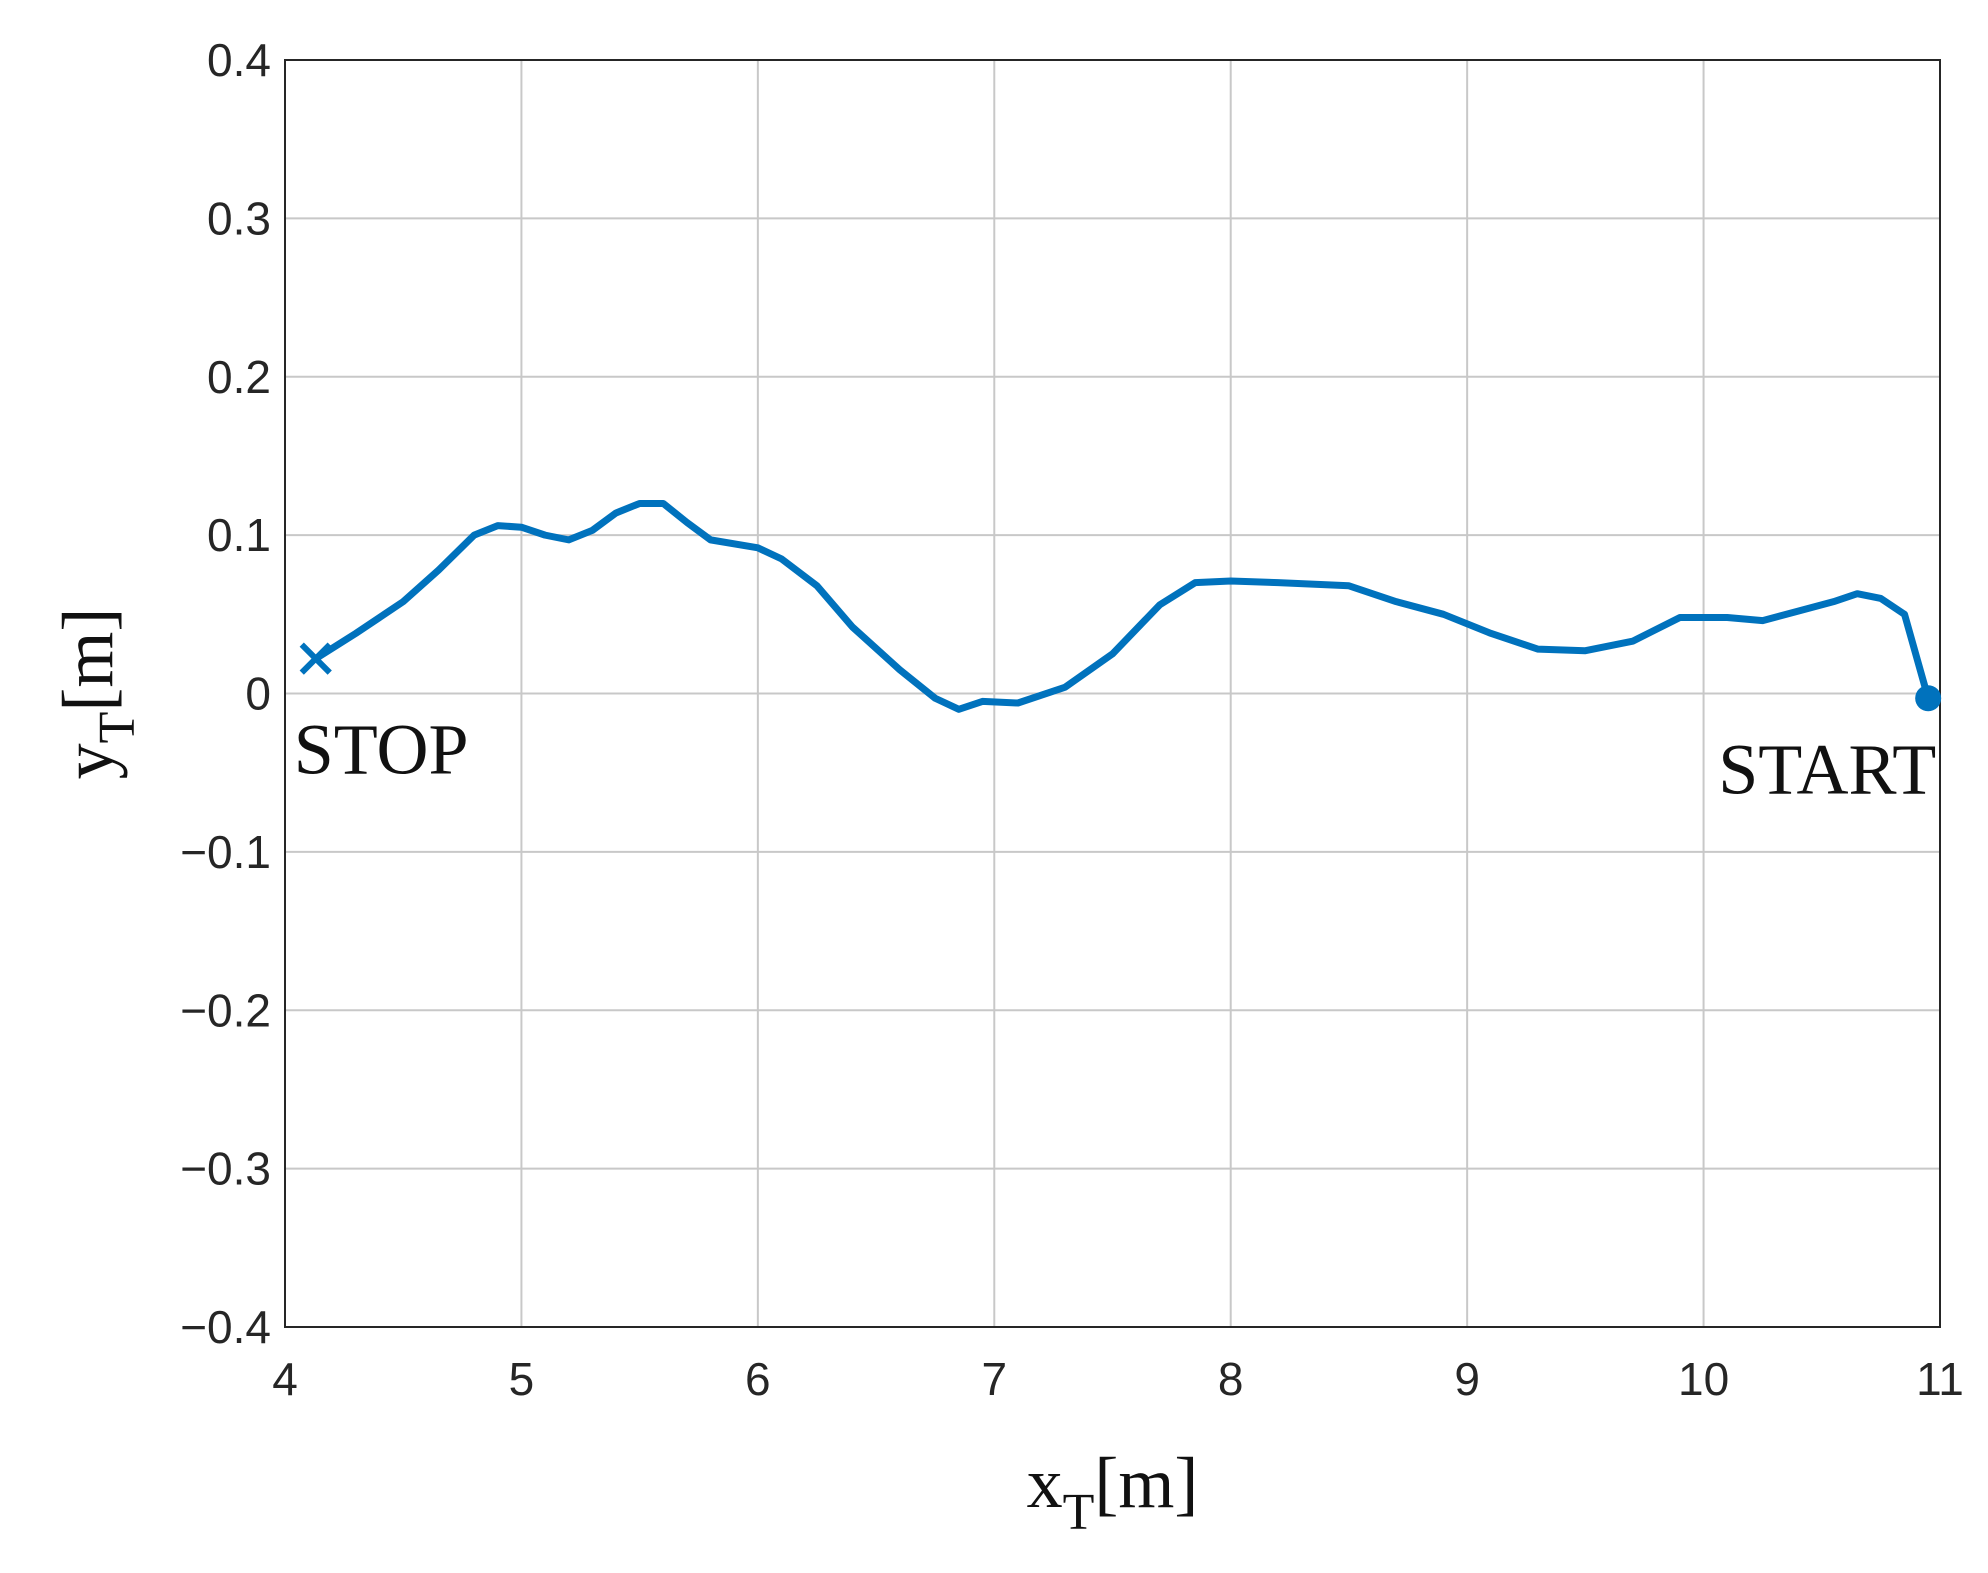  I want to click on y-label-sub: T, so click(117, 728).